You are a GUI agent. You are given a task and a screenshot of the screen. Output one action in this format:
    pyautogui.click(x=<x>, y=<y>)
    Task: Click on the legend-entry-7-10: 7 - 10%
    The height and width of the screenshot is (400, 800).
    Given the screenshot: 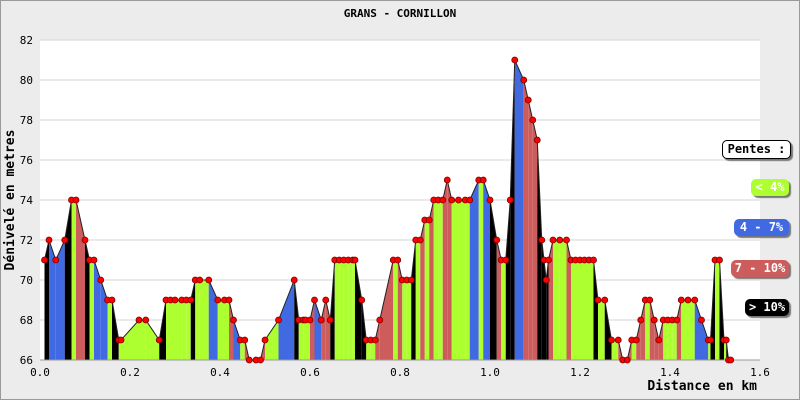 What is the action you would take?
    pyautogui.click(x=760, y=268)
    